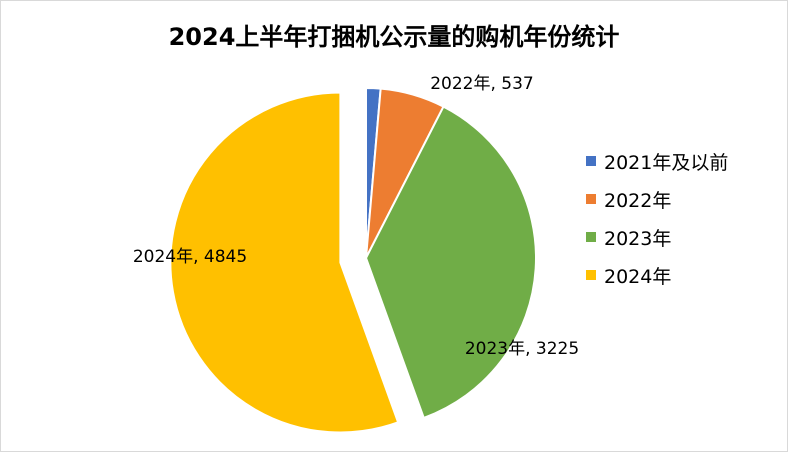 The width and height of the screenshot is (788, 452). What do you see at coordinates (666, 162) in the screenshot?
I see `legend-label-2021: 2021年及以前` at bounding box center [666, 162].